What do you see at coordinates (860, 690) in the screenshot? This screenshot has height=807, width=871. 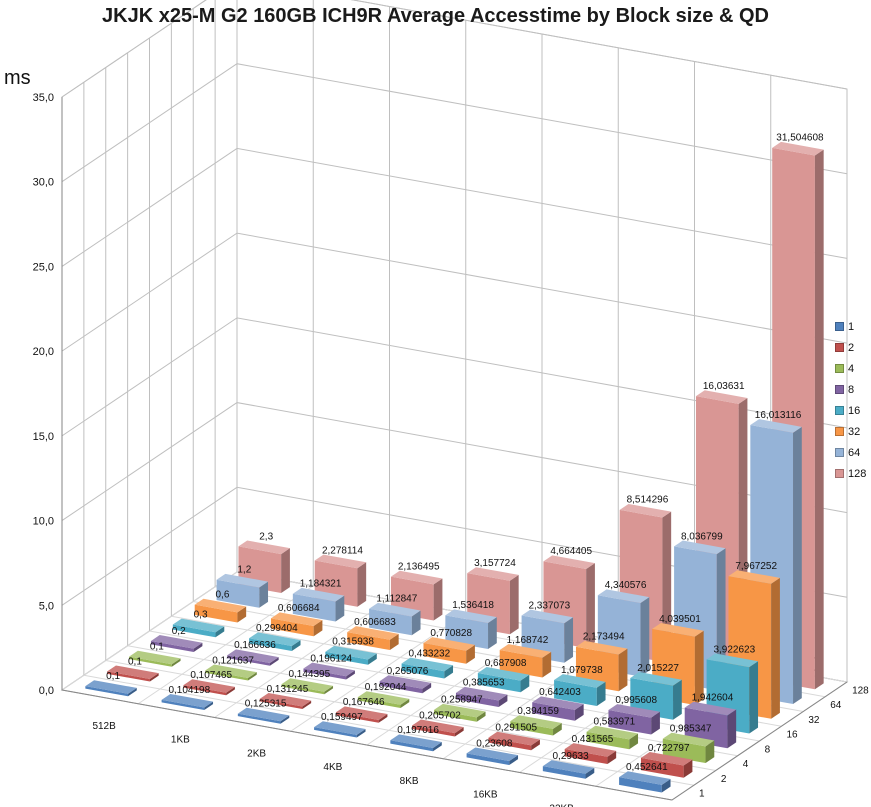 I see `depth-tick-label: 128` at bounding box center [860, 690].